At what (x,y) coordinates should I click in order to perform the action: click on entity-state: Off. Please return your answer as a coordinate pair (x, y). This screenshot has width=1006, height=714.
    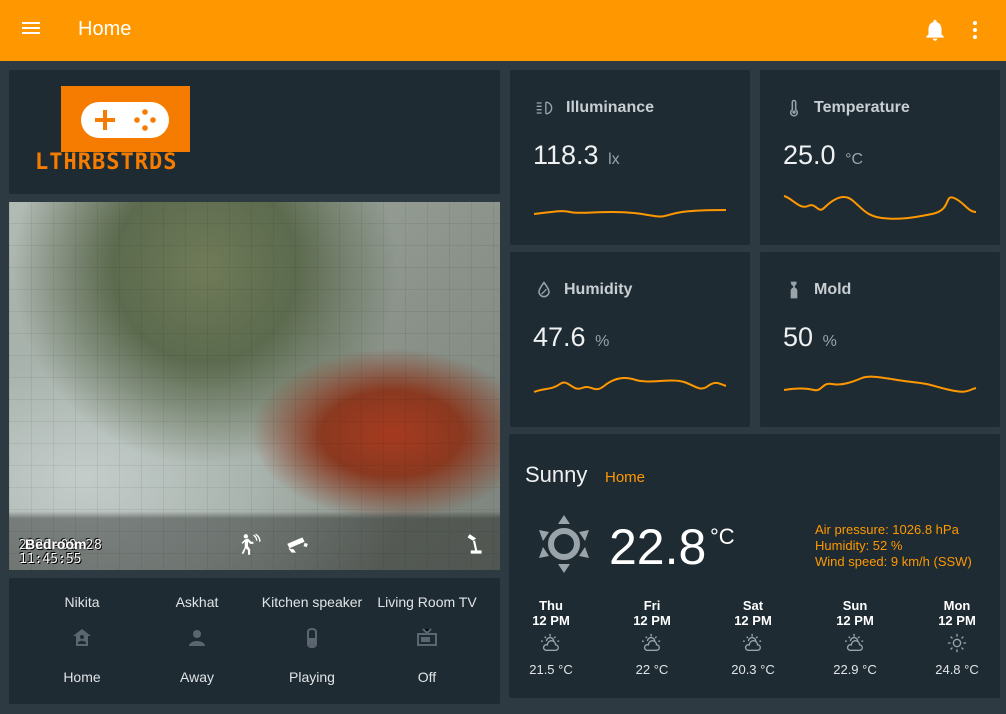
    Looking at the image, I should click on (427, 677).